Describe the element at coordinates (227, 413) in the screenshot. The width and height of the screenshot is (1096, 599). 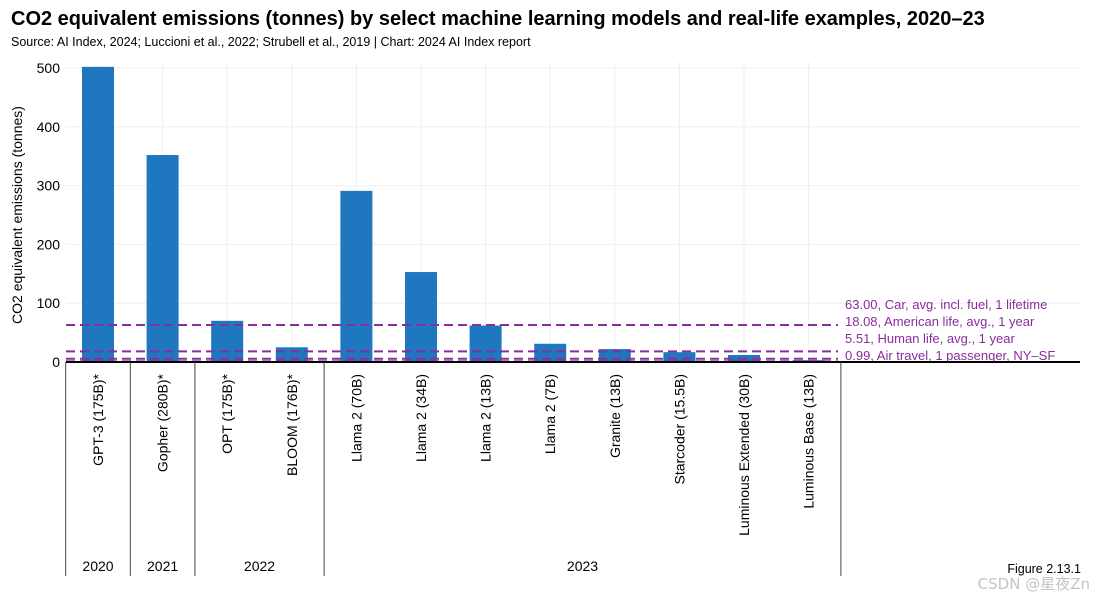
I see `category-label: OPT (175B)*` at that location.